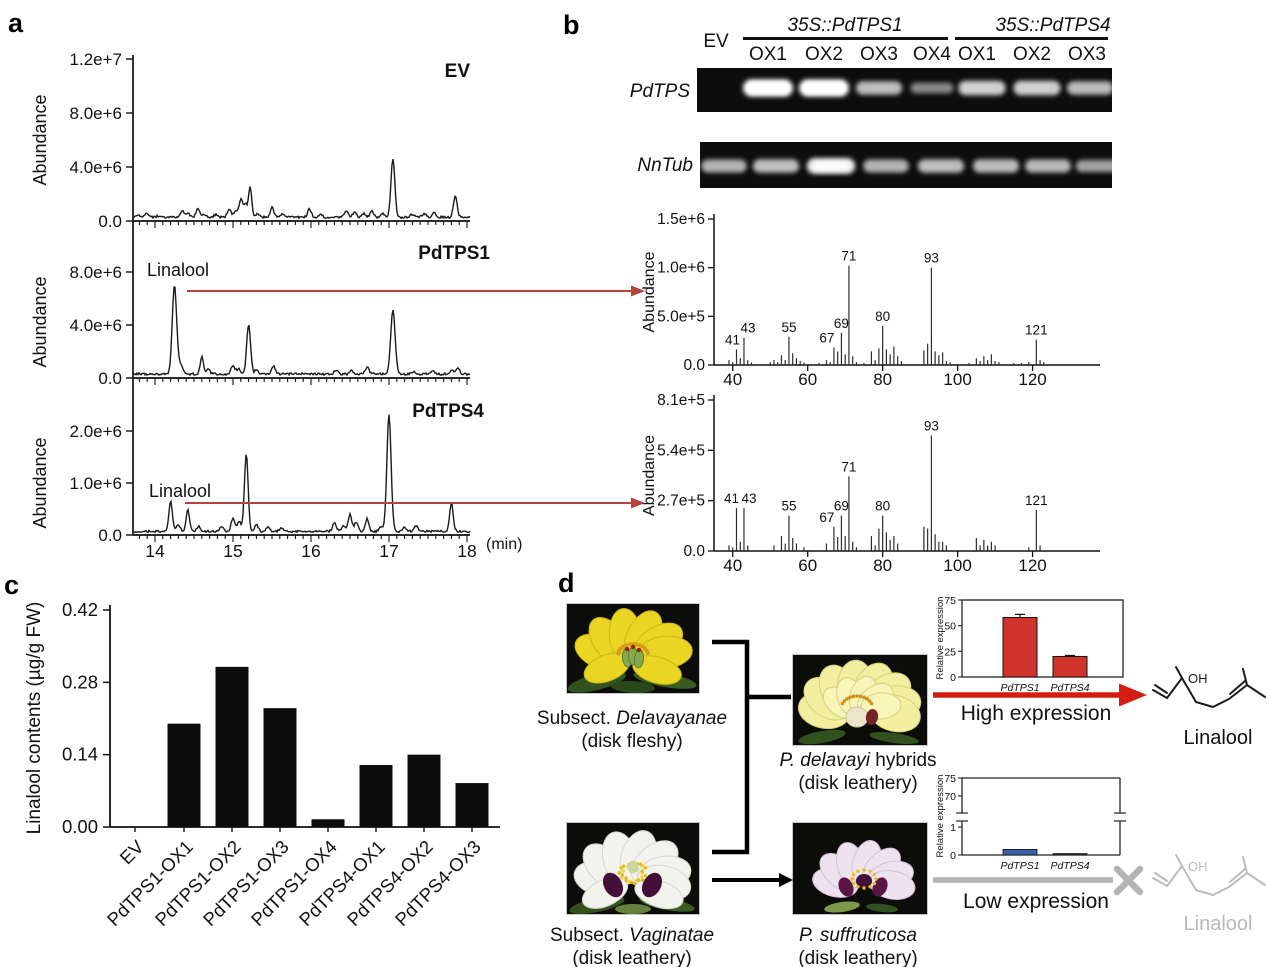 This screenshot has width=1268, height=967. I want to click on panel-c-label: c, so click(12, 585).